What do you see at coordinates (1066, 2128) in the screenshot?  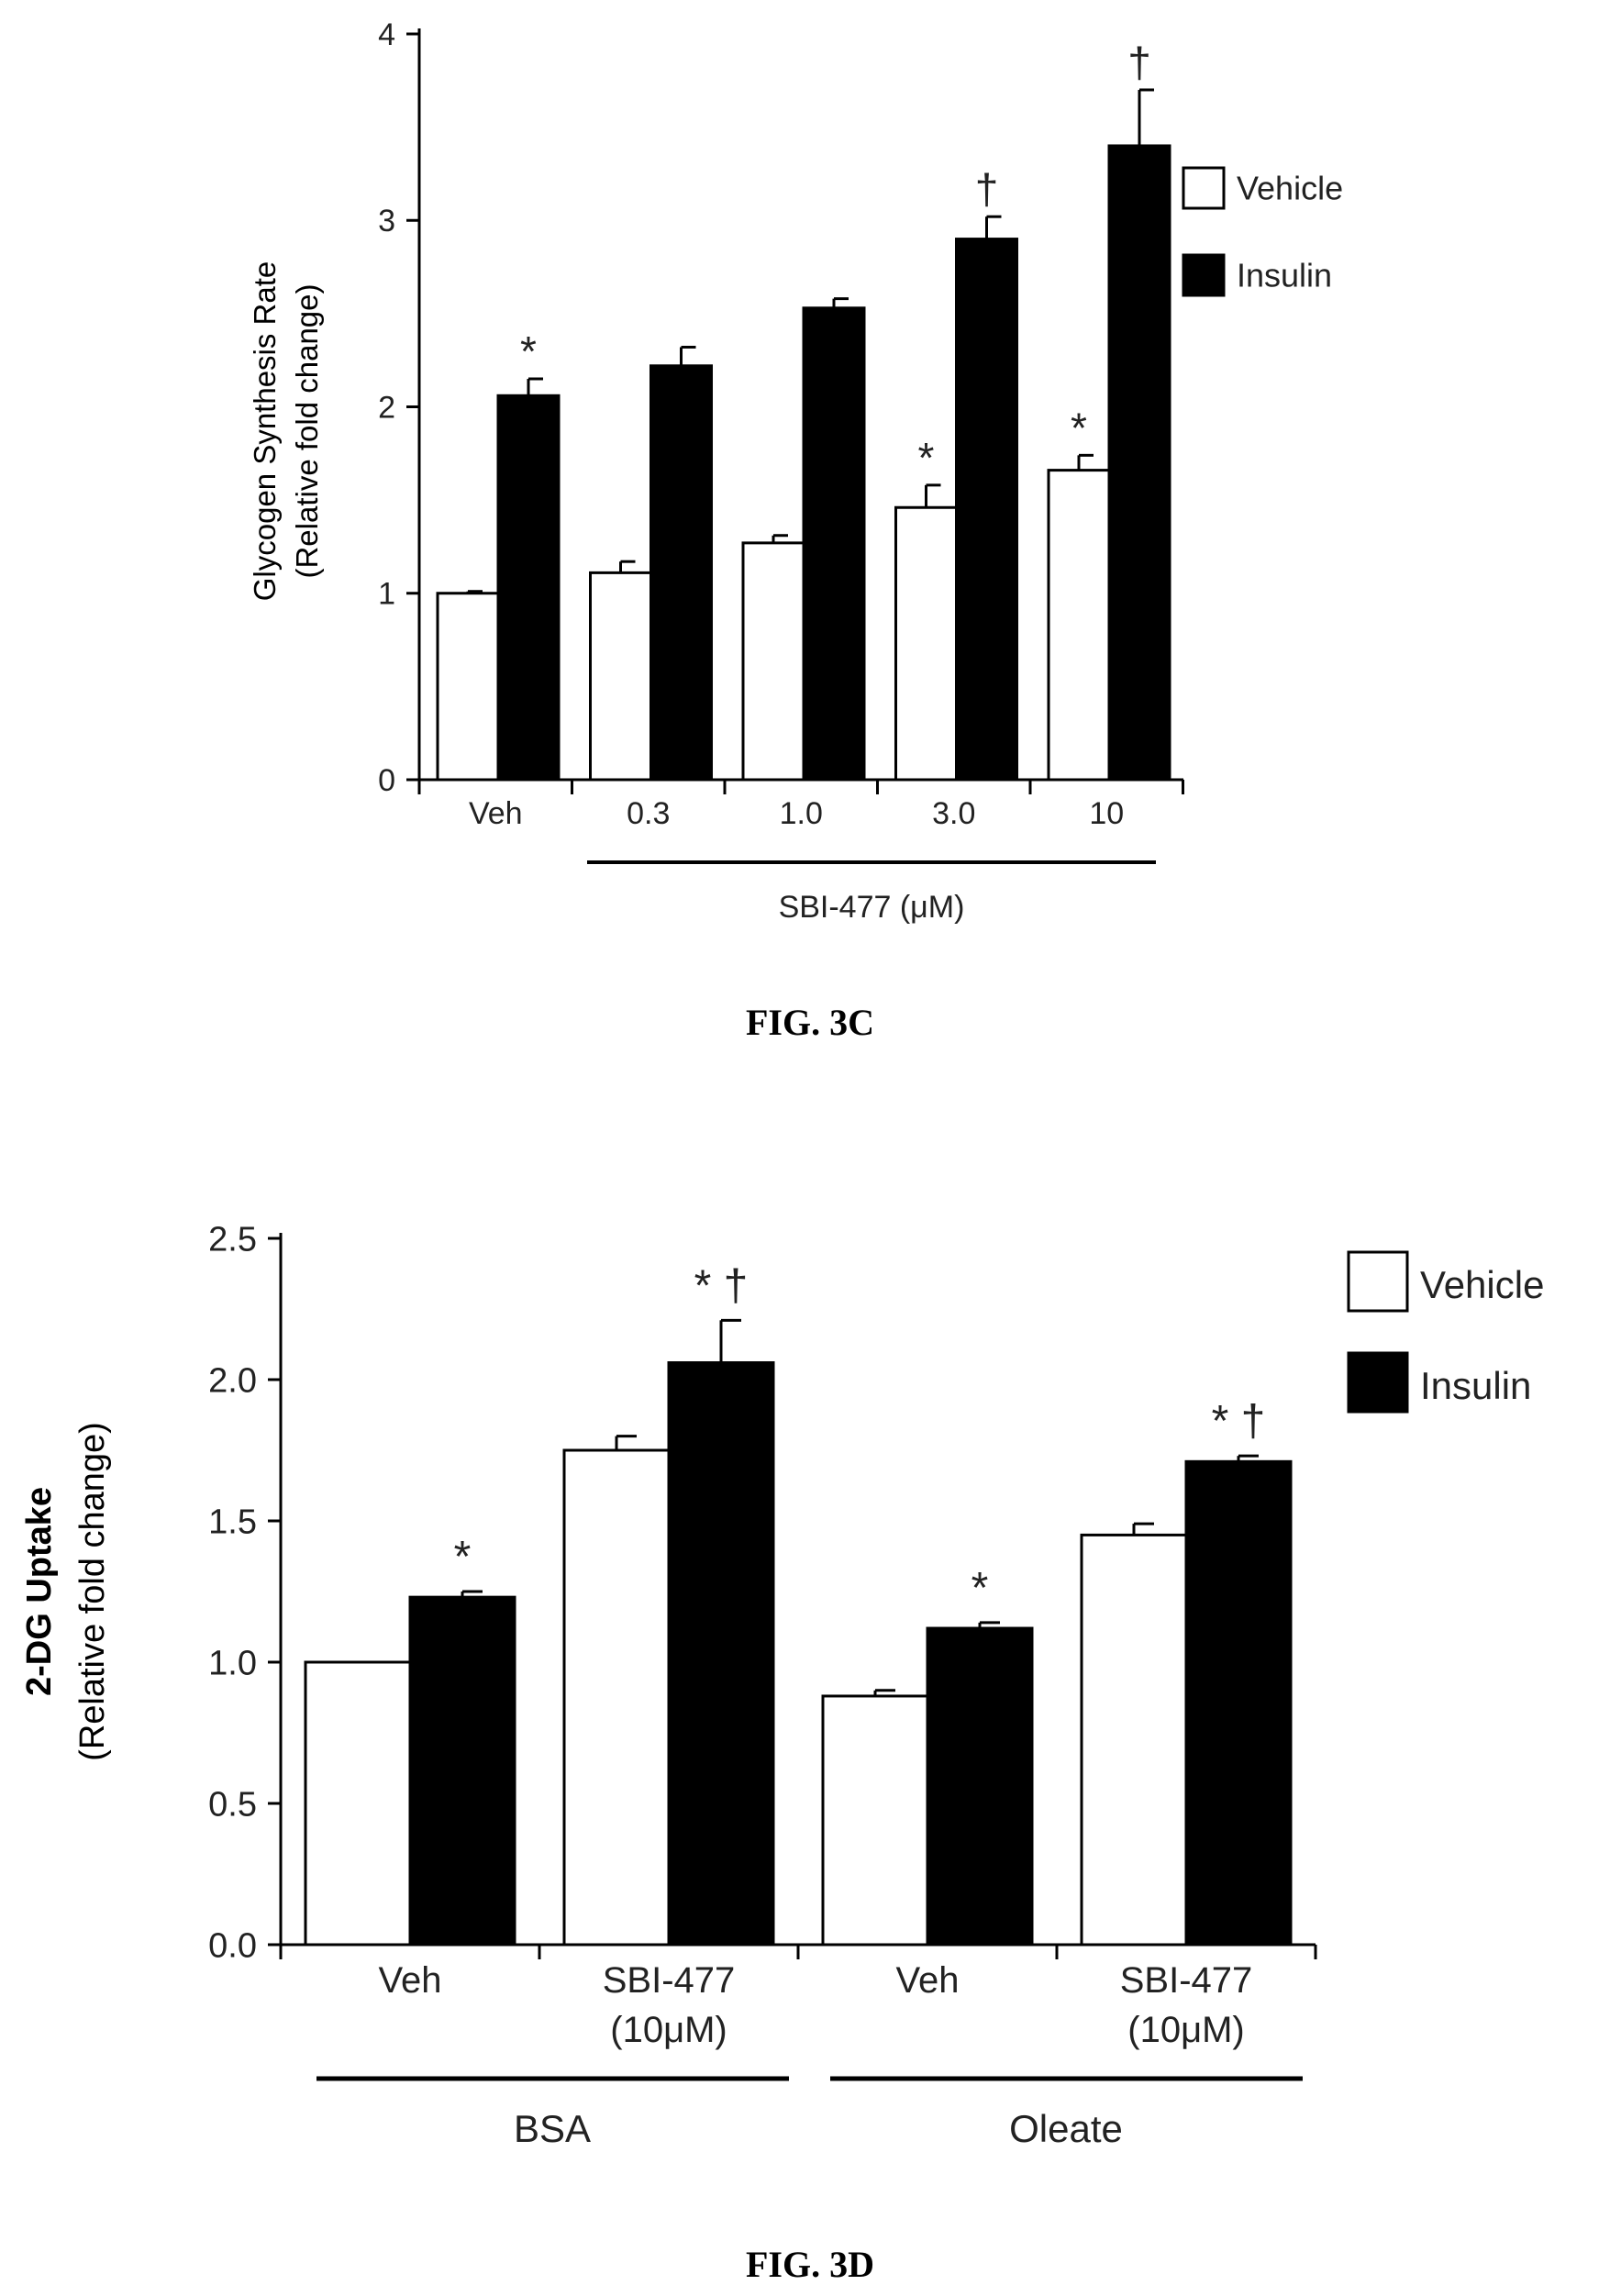 I see `d-group-label-oleate: Oleate` at bounding box center [1066, 2128].